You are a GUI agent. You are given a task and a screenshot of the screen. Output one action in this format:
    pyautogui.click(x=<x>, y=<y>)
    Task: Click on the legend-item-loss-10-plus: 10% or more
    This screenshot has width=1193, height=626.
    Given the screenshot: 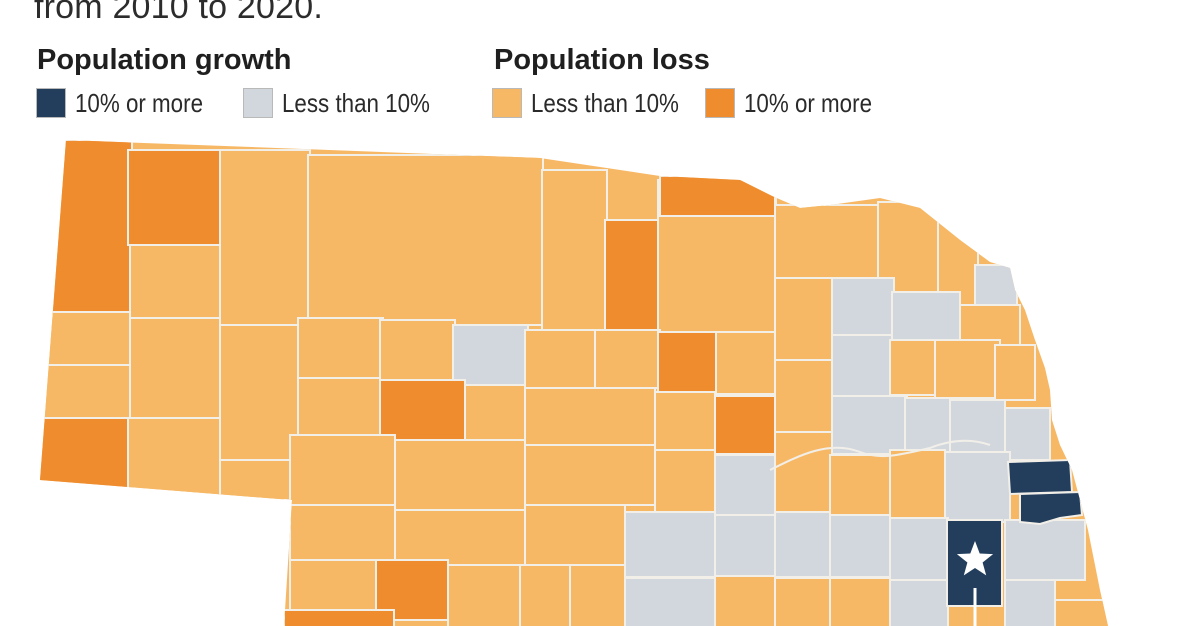 What is the action you would take?
    pyautogui.click(x=799, y=103)
    